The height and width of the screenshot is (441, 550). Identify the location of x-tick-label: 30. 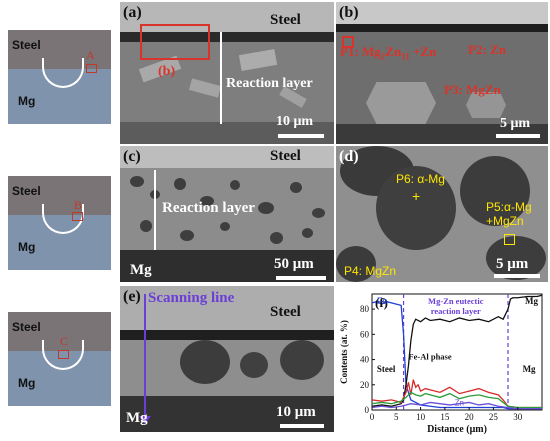
(518, 417).